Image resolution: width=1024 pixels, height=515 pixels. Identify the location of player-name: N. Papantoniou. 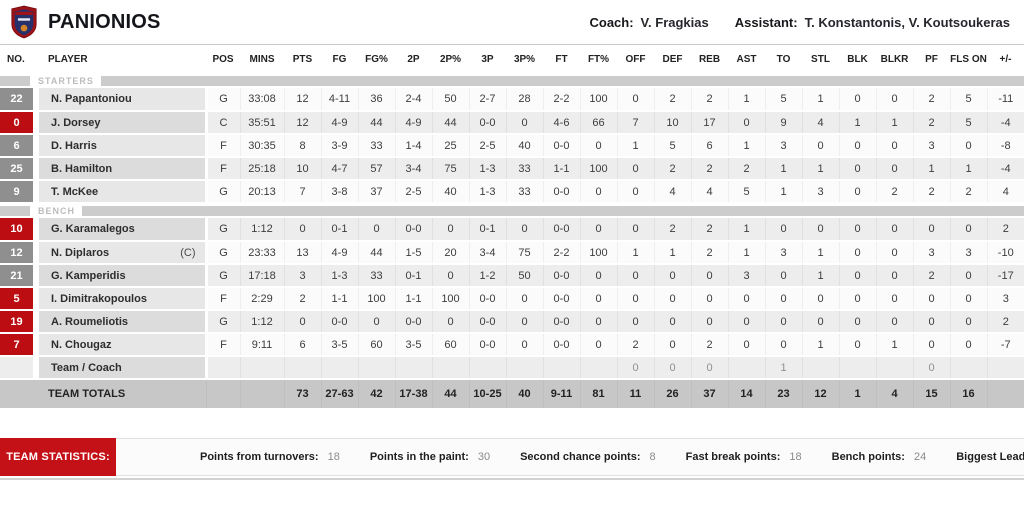
(91, 99).